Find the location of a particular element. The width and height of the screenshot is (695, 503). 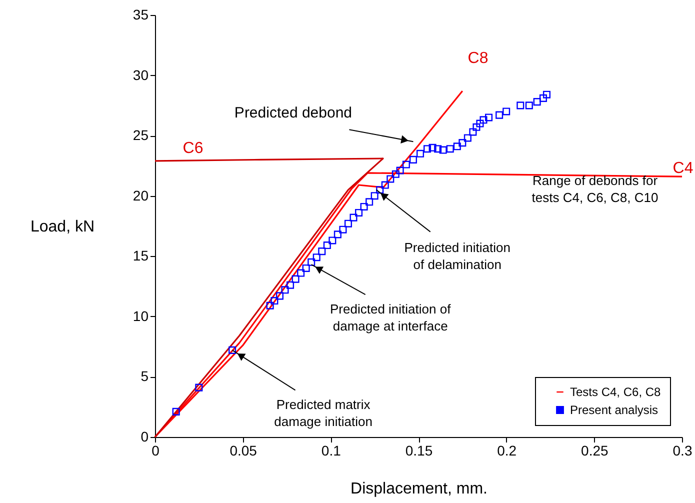

annotation: Predicted matrix damage initiation is located at coordinates (323, 413).